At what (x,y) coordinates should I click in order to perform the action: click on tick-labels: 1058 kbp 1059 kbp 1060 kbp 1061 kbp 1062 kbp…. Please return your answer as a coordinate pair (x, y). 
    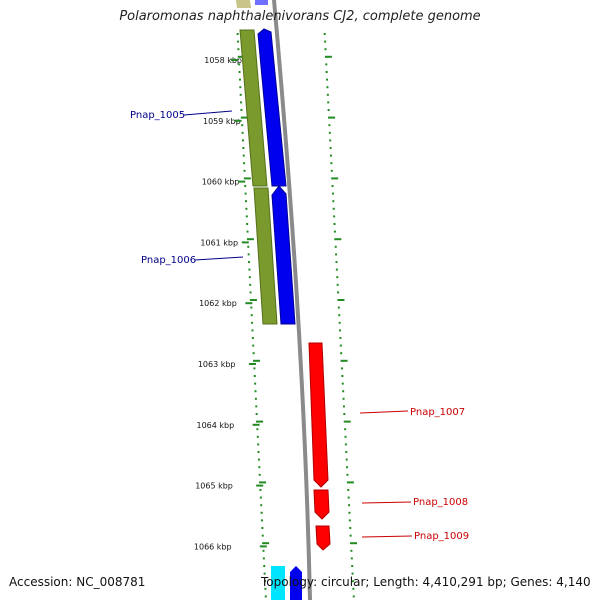
    Looking at the image, I should click on (230, 303).